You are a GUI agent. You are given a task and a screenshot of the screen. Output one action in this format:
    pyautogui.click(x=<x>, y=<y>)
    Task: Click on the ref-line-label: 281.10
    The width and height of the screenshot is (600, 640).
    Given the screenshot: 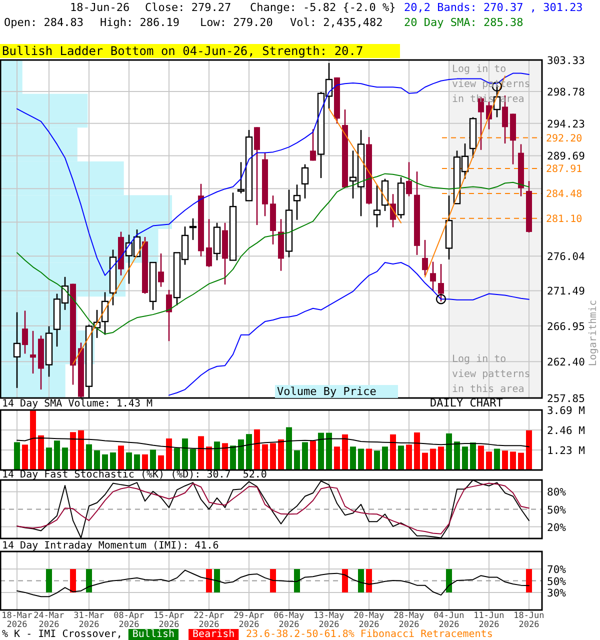 What is the action you would take?
    pyautogui.click(x=564, y=219)
    